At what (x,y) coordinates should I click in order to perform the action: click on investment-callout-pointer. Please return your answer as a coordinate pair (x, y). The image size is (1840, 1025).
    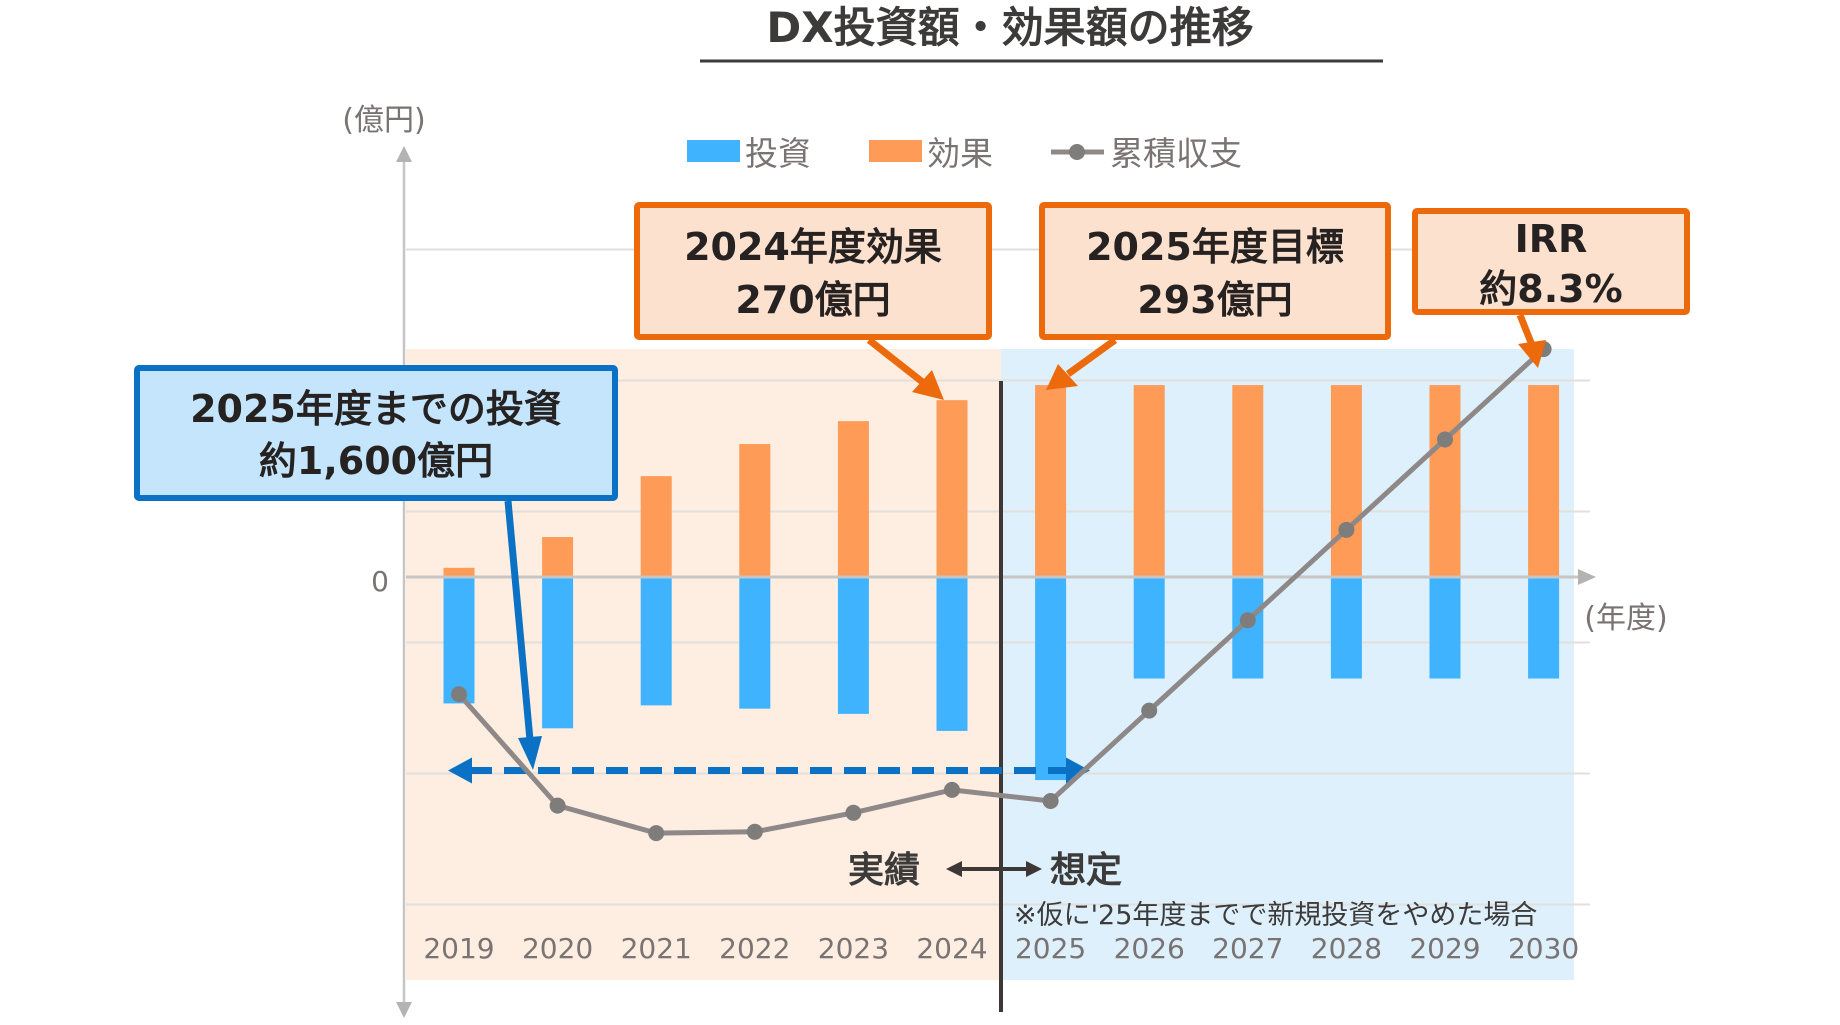
    Looking at the image, I should click on (519, 620).